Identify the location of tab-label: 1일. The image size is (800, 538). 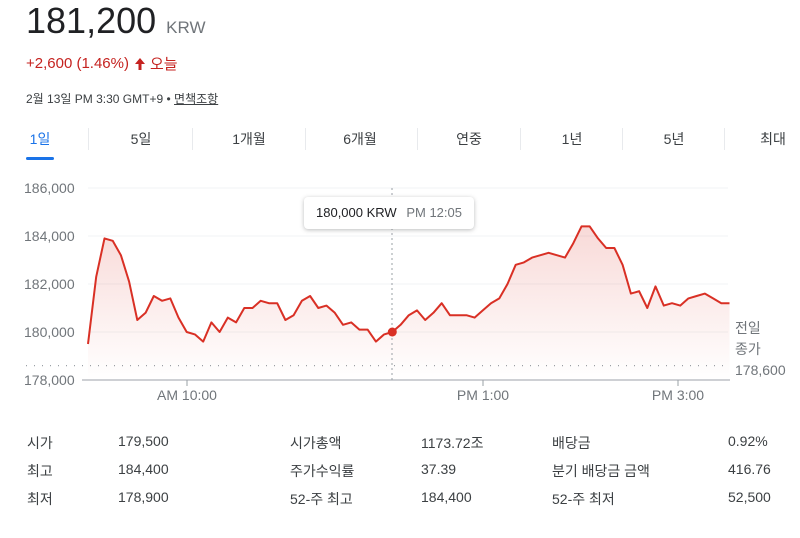
(40, 139).